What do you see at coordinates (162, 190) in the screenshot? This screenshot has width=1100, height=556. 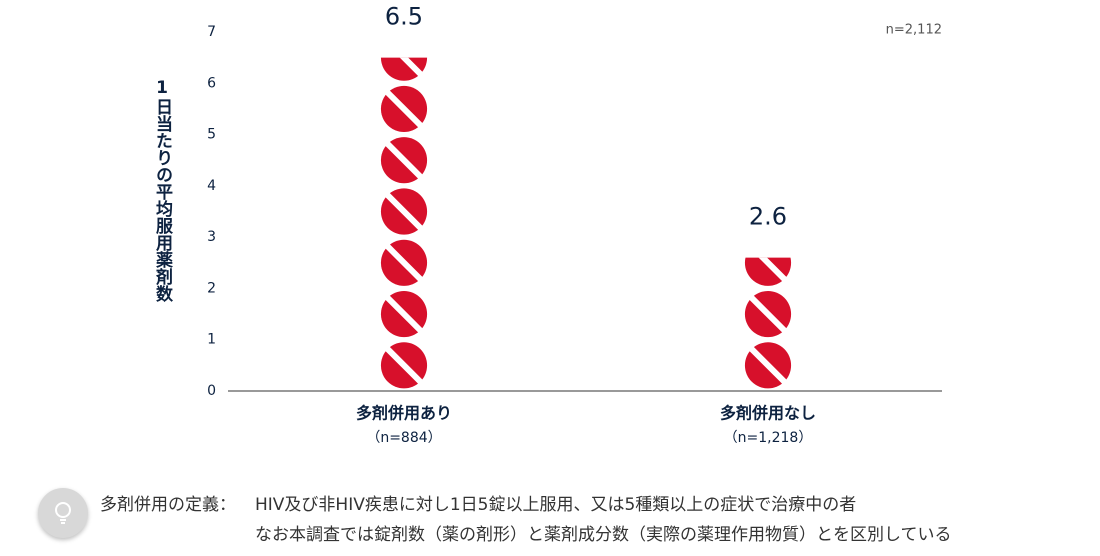 I see `y-axis-label: 1日当たりの平均服用薬剤数` at bounding box center [162, 190].